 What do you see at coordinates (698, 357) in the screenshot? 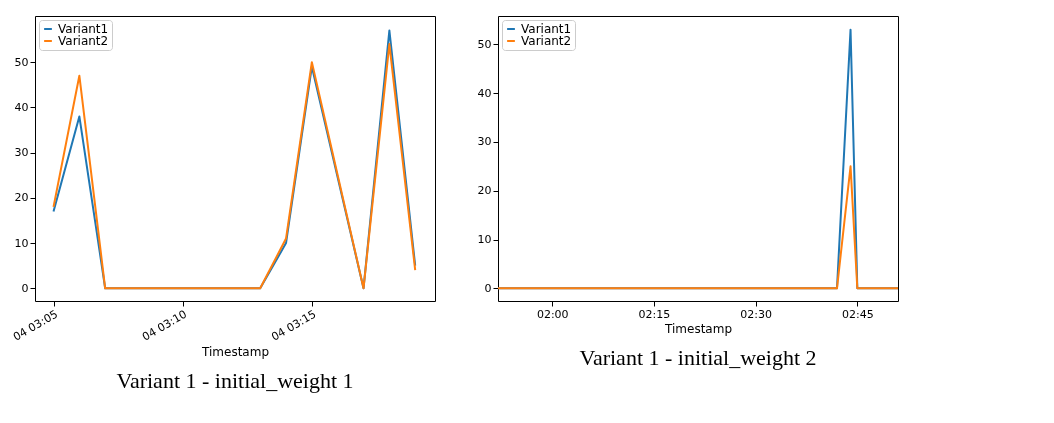
I see `text: Variant 1 - initial_weight 2` at bounding box center [698, 357].